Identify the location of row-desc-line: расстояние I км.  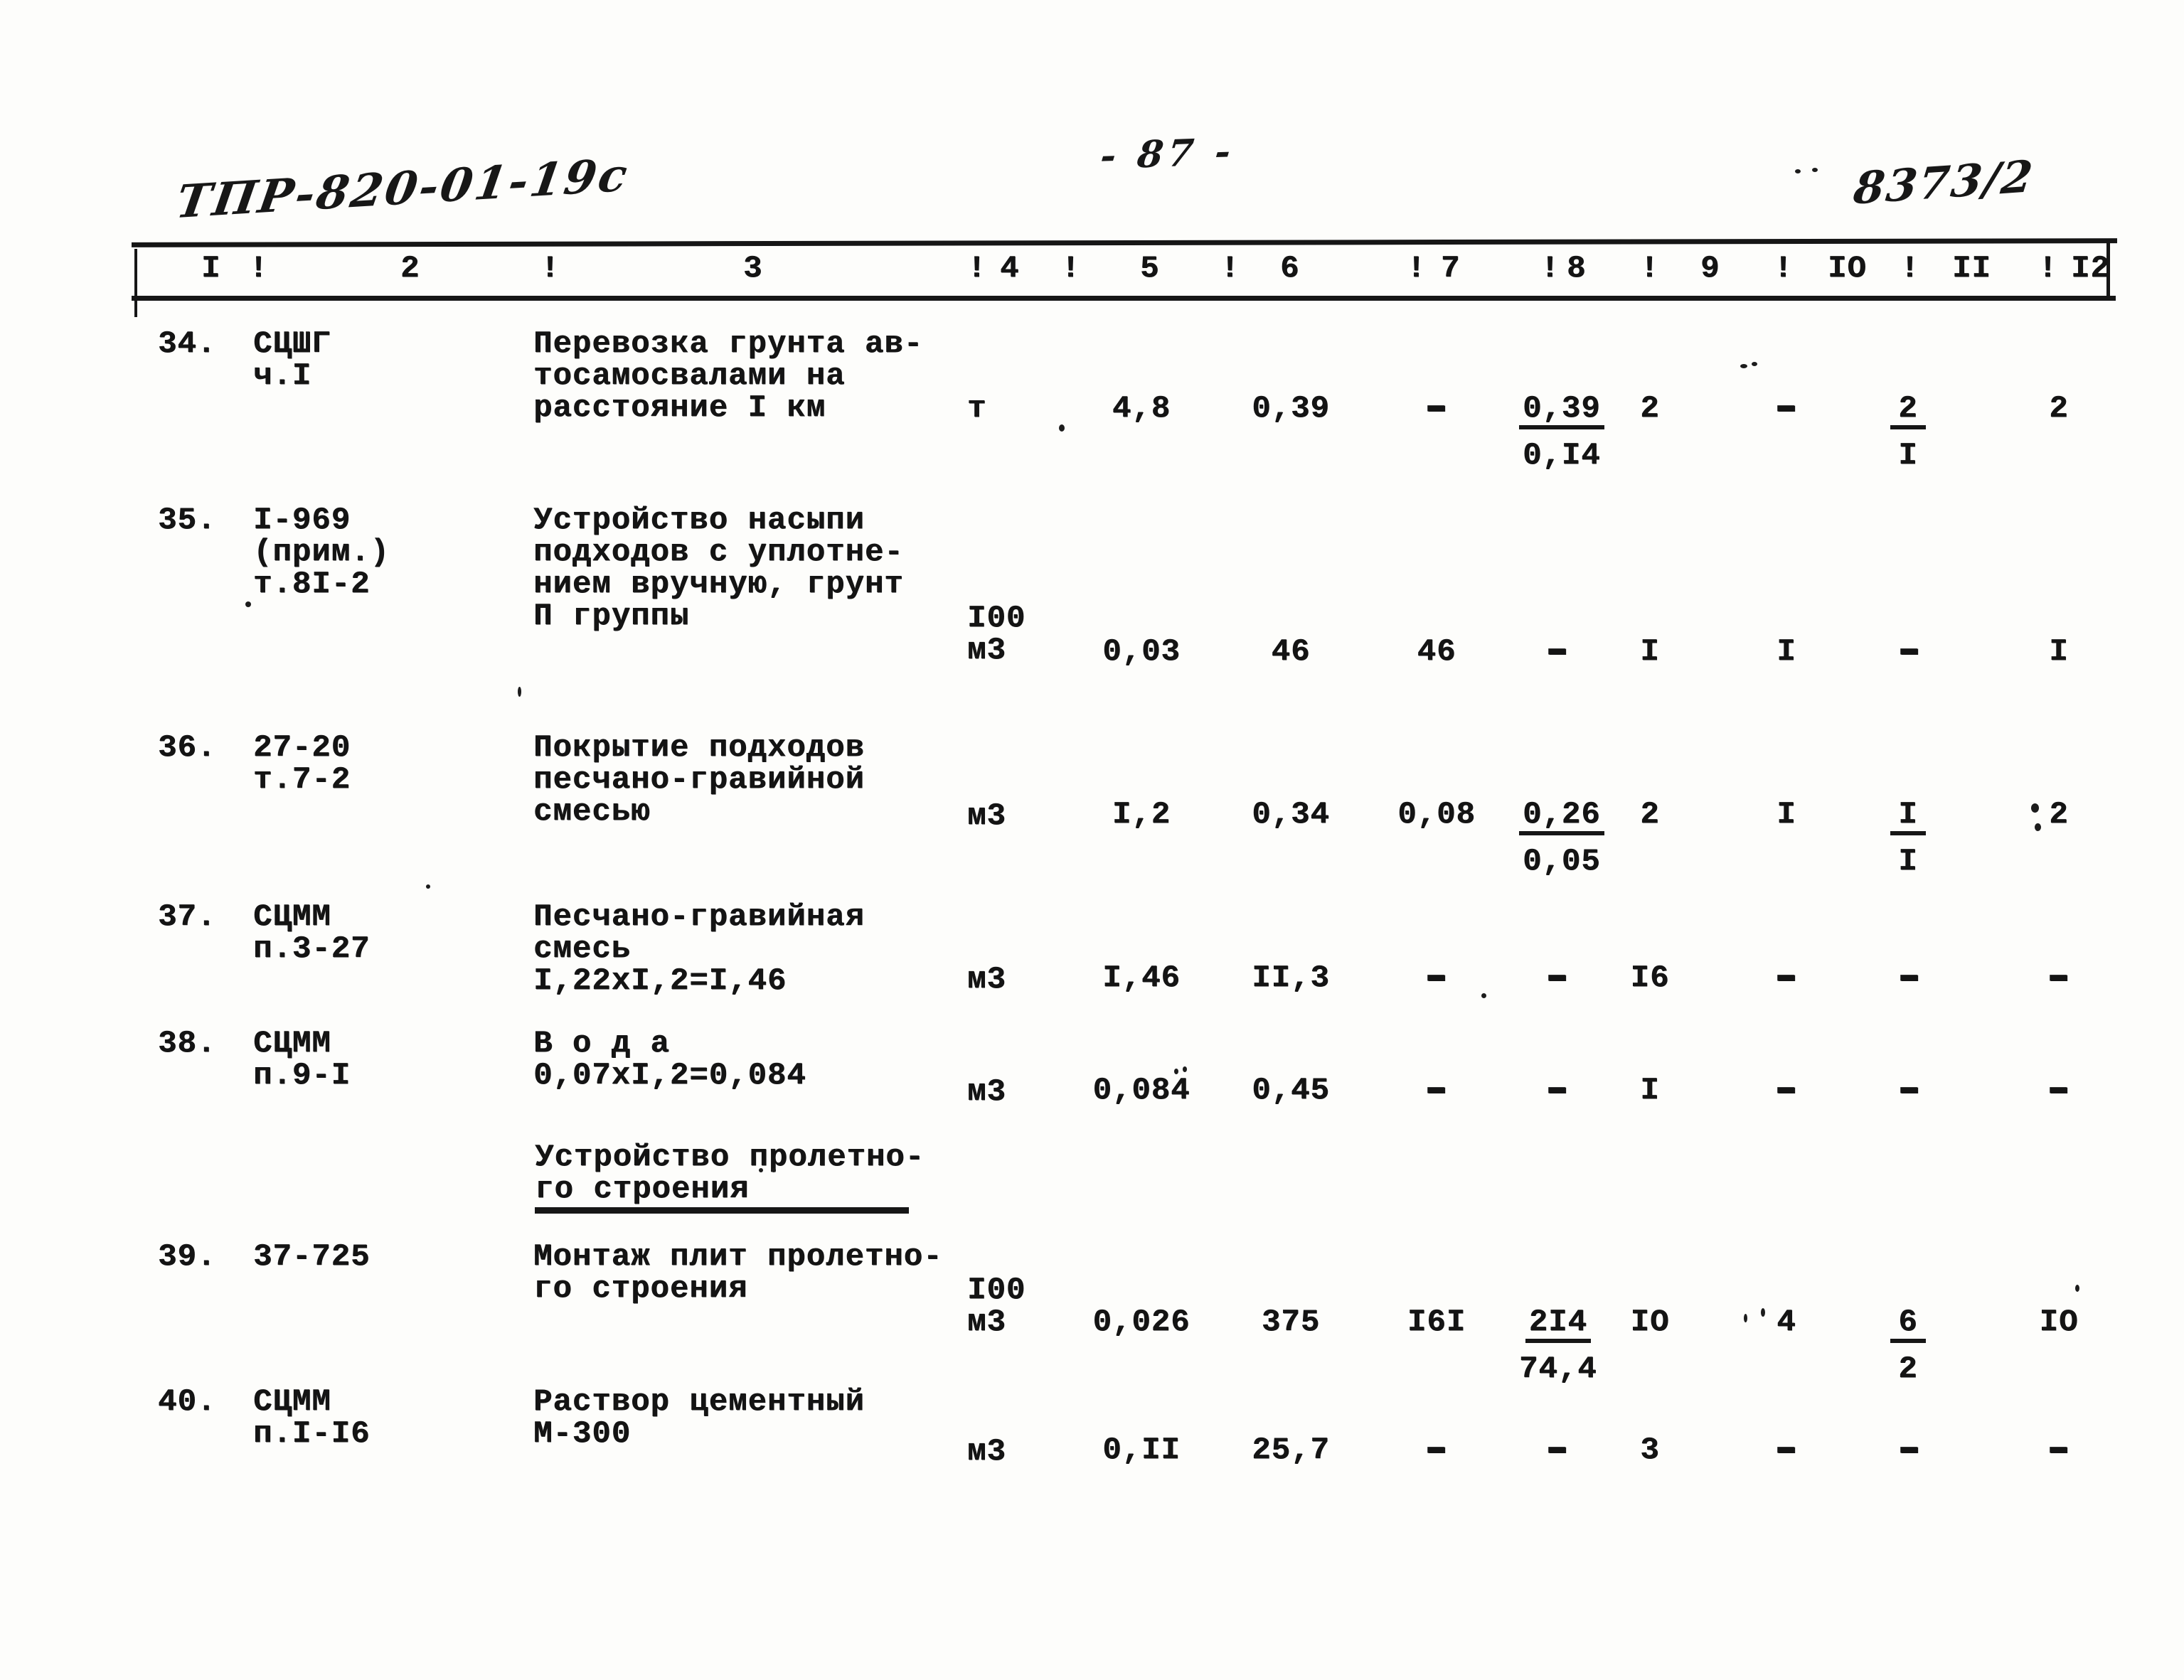
(679, 408).